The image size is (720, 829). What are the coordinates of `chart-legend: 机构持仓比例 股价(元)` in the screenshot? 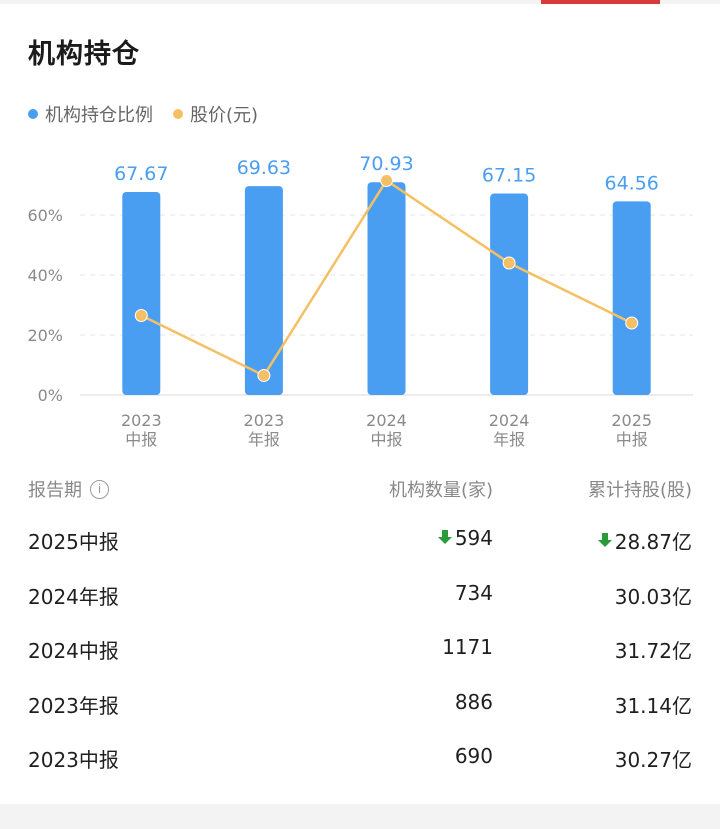 It's located at (153, 114).